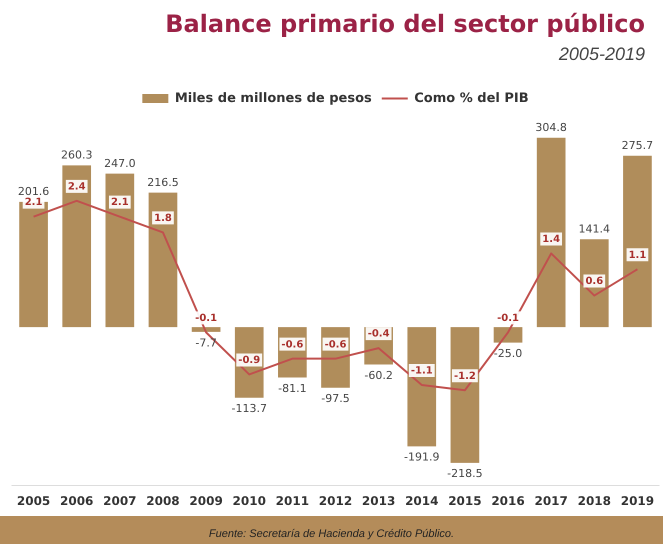  I want to click on data-label: -113.7, so click(249, 409).